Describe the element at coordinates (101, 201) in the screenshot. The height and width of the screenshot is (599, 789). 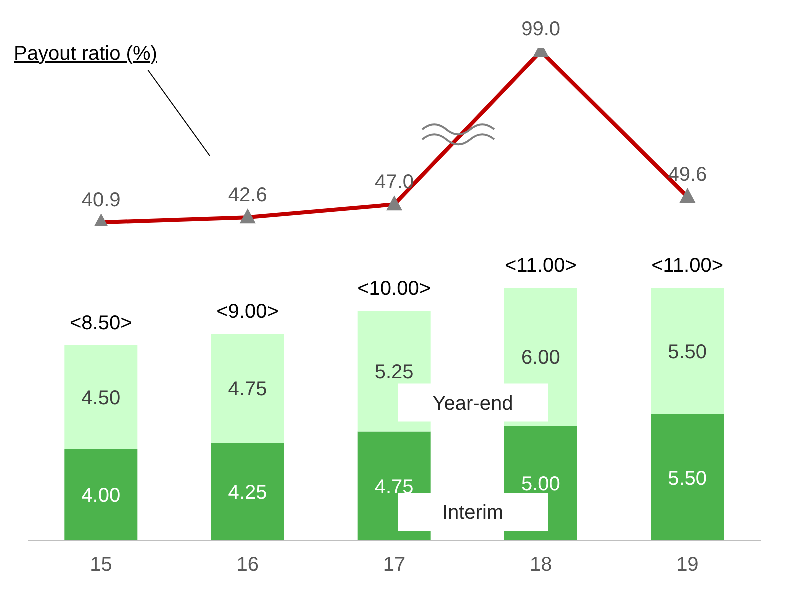
I see `data-label: 40.9` at that location.